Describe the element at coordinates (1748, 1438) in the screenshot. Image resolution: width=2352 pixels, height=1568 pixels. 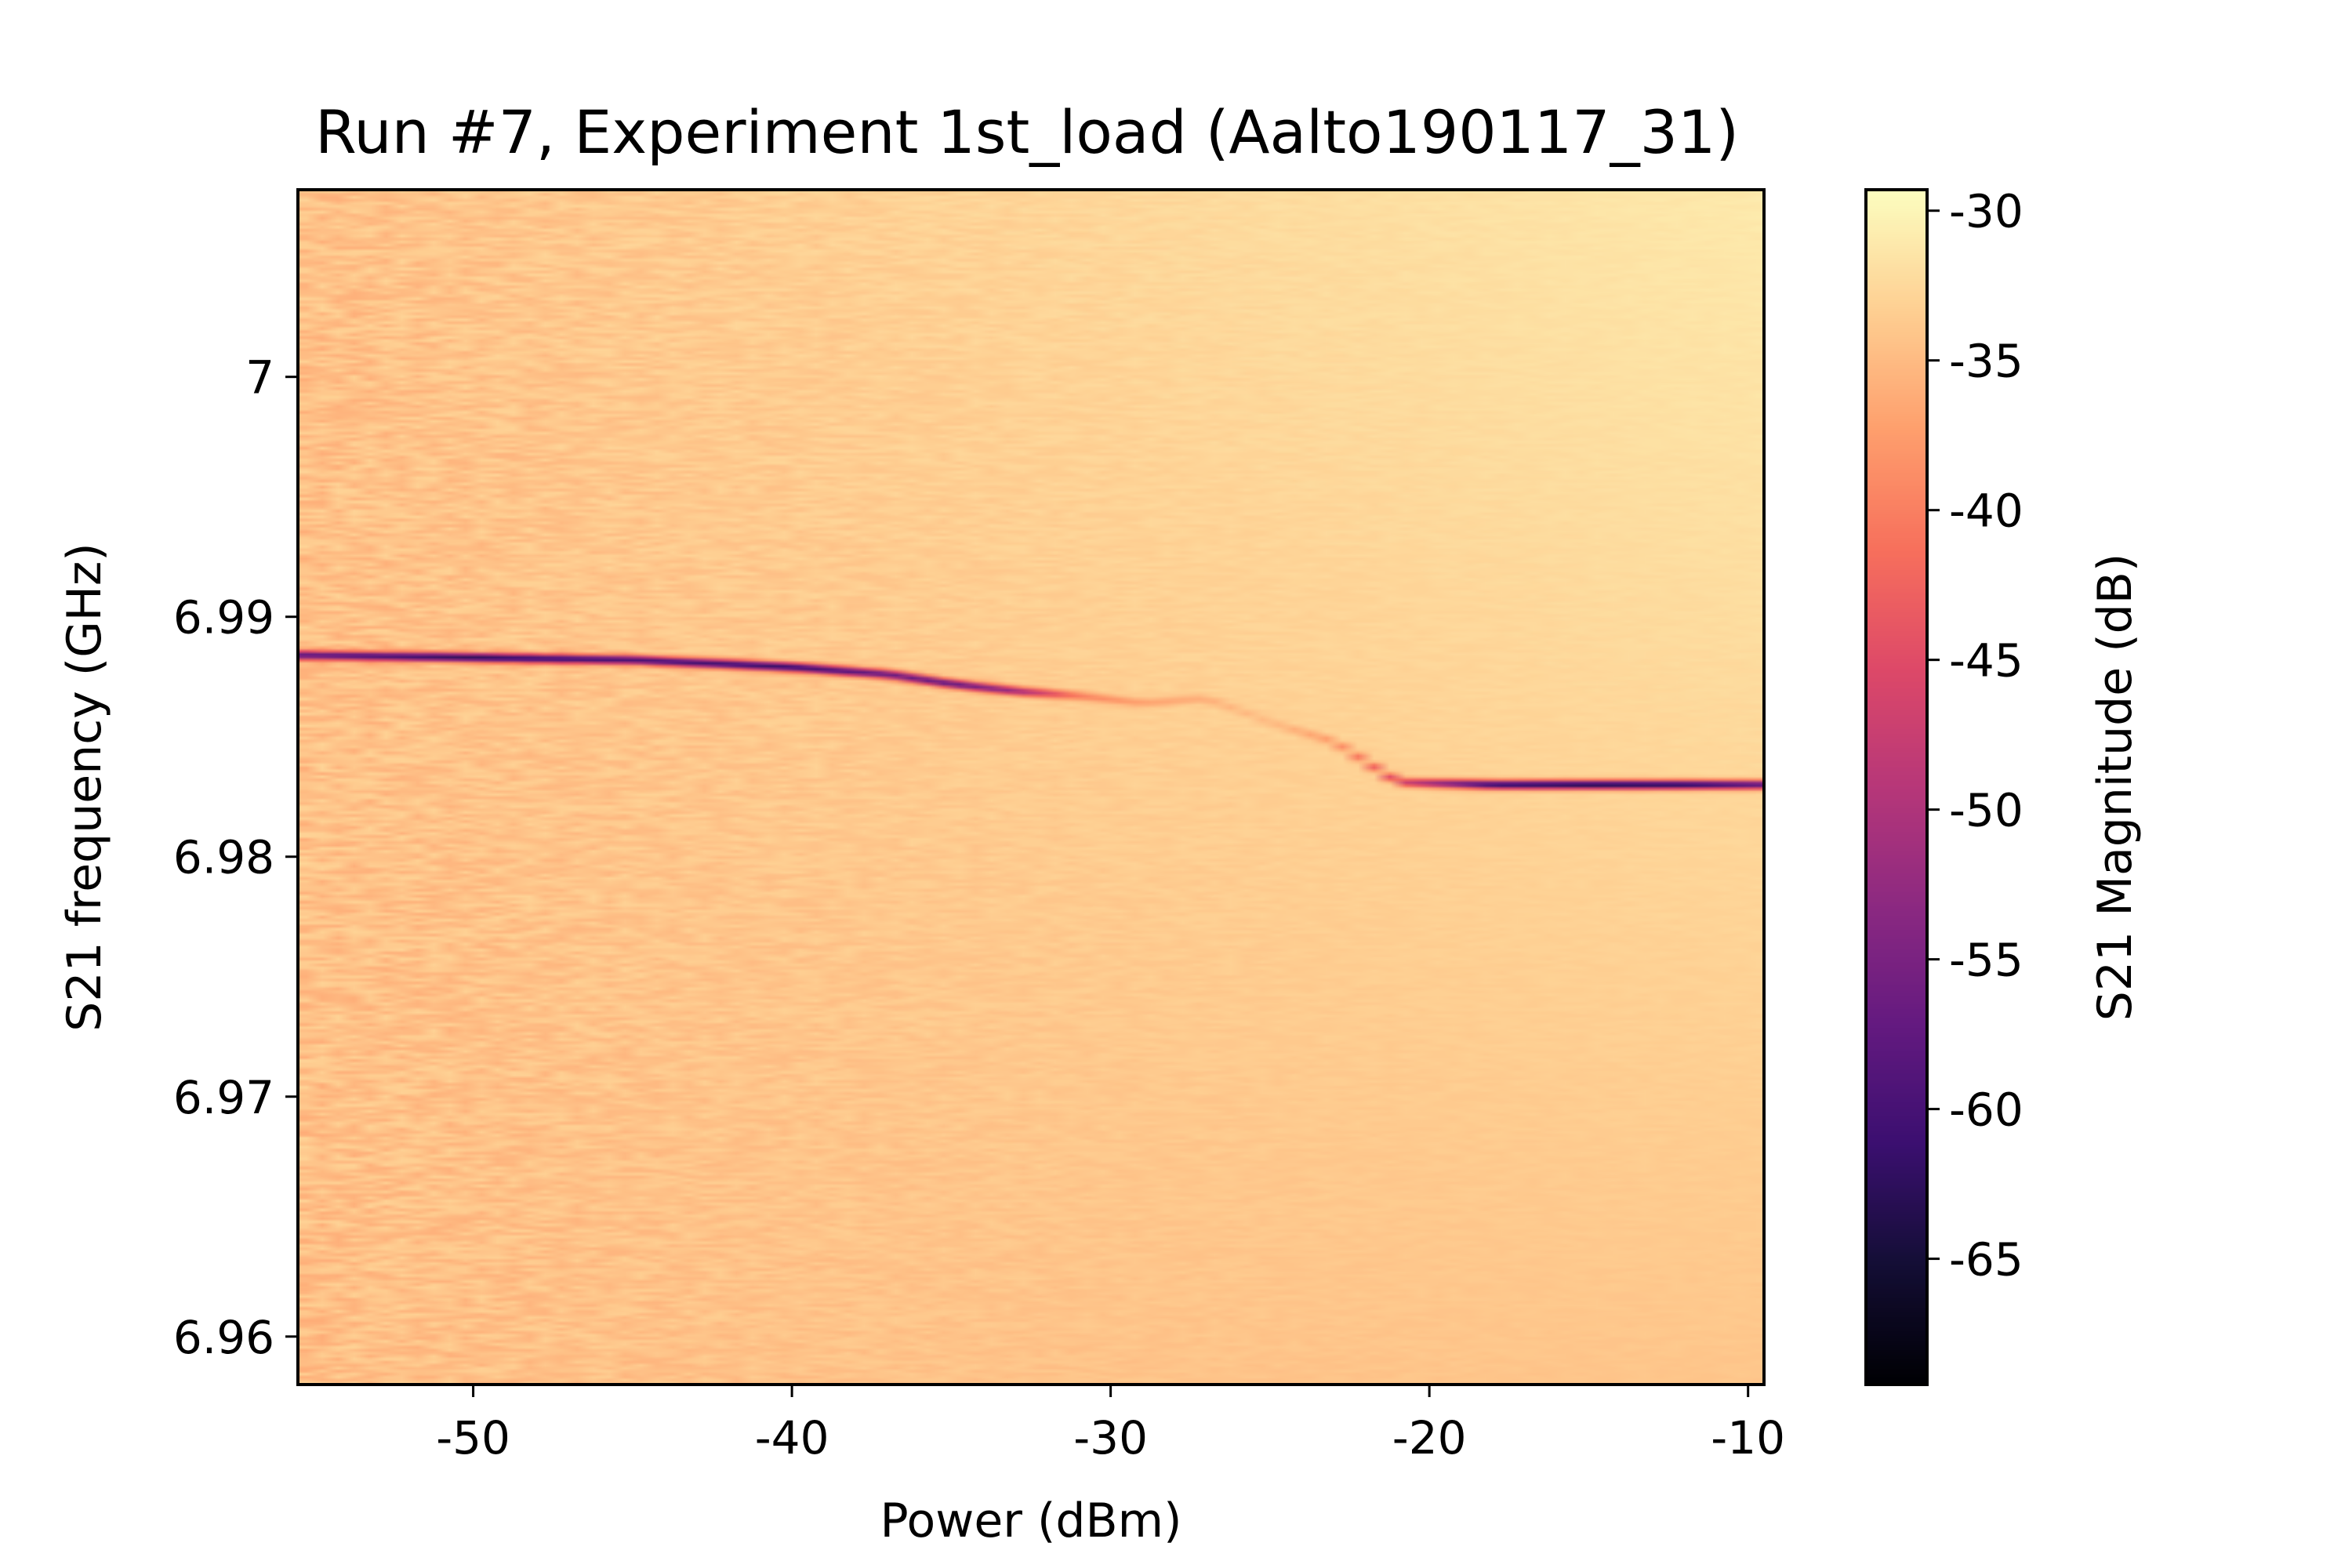
I see `x-tick-label: -10` at that location.